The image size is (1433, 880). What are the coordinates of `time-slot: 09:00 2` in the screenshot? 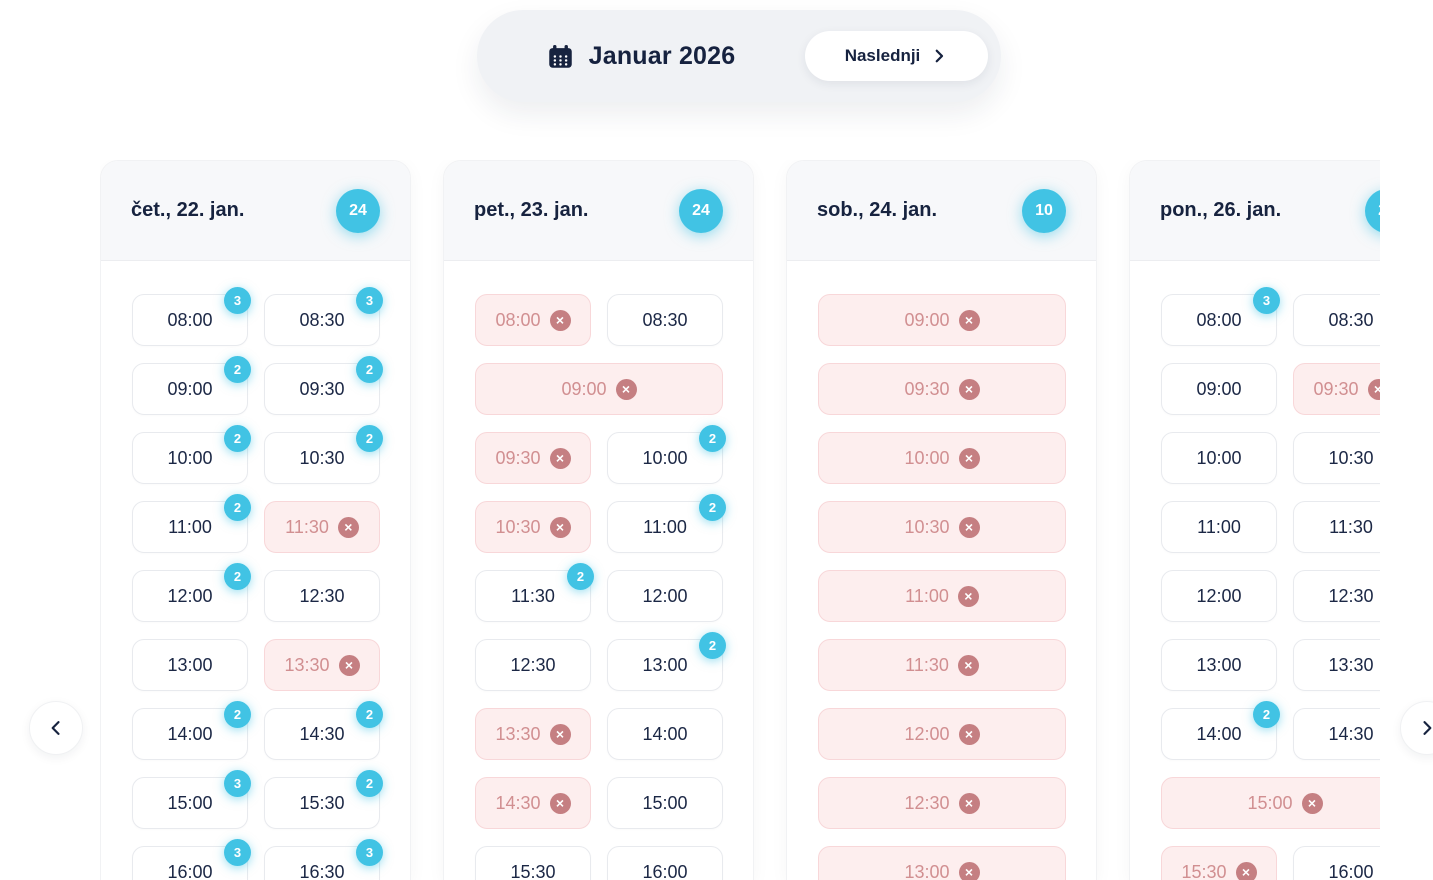 It's located at (191, 385).